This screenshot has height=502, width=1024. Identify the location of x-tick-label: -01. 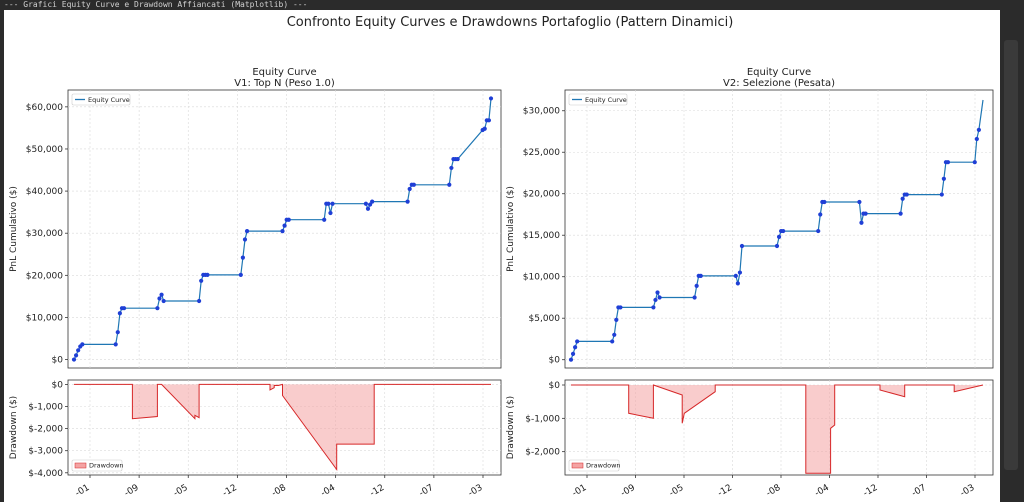
(83, 491).